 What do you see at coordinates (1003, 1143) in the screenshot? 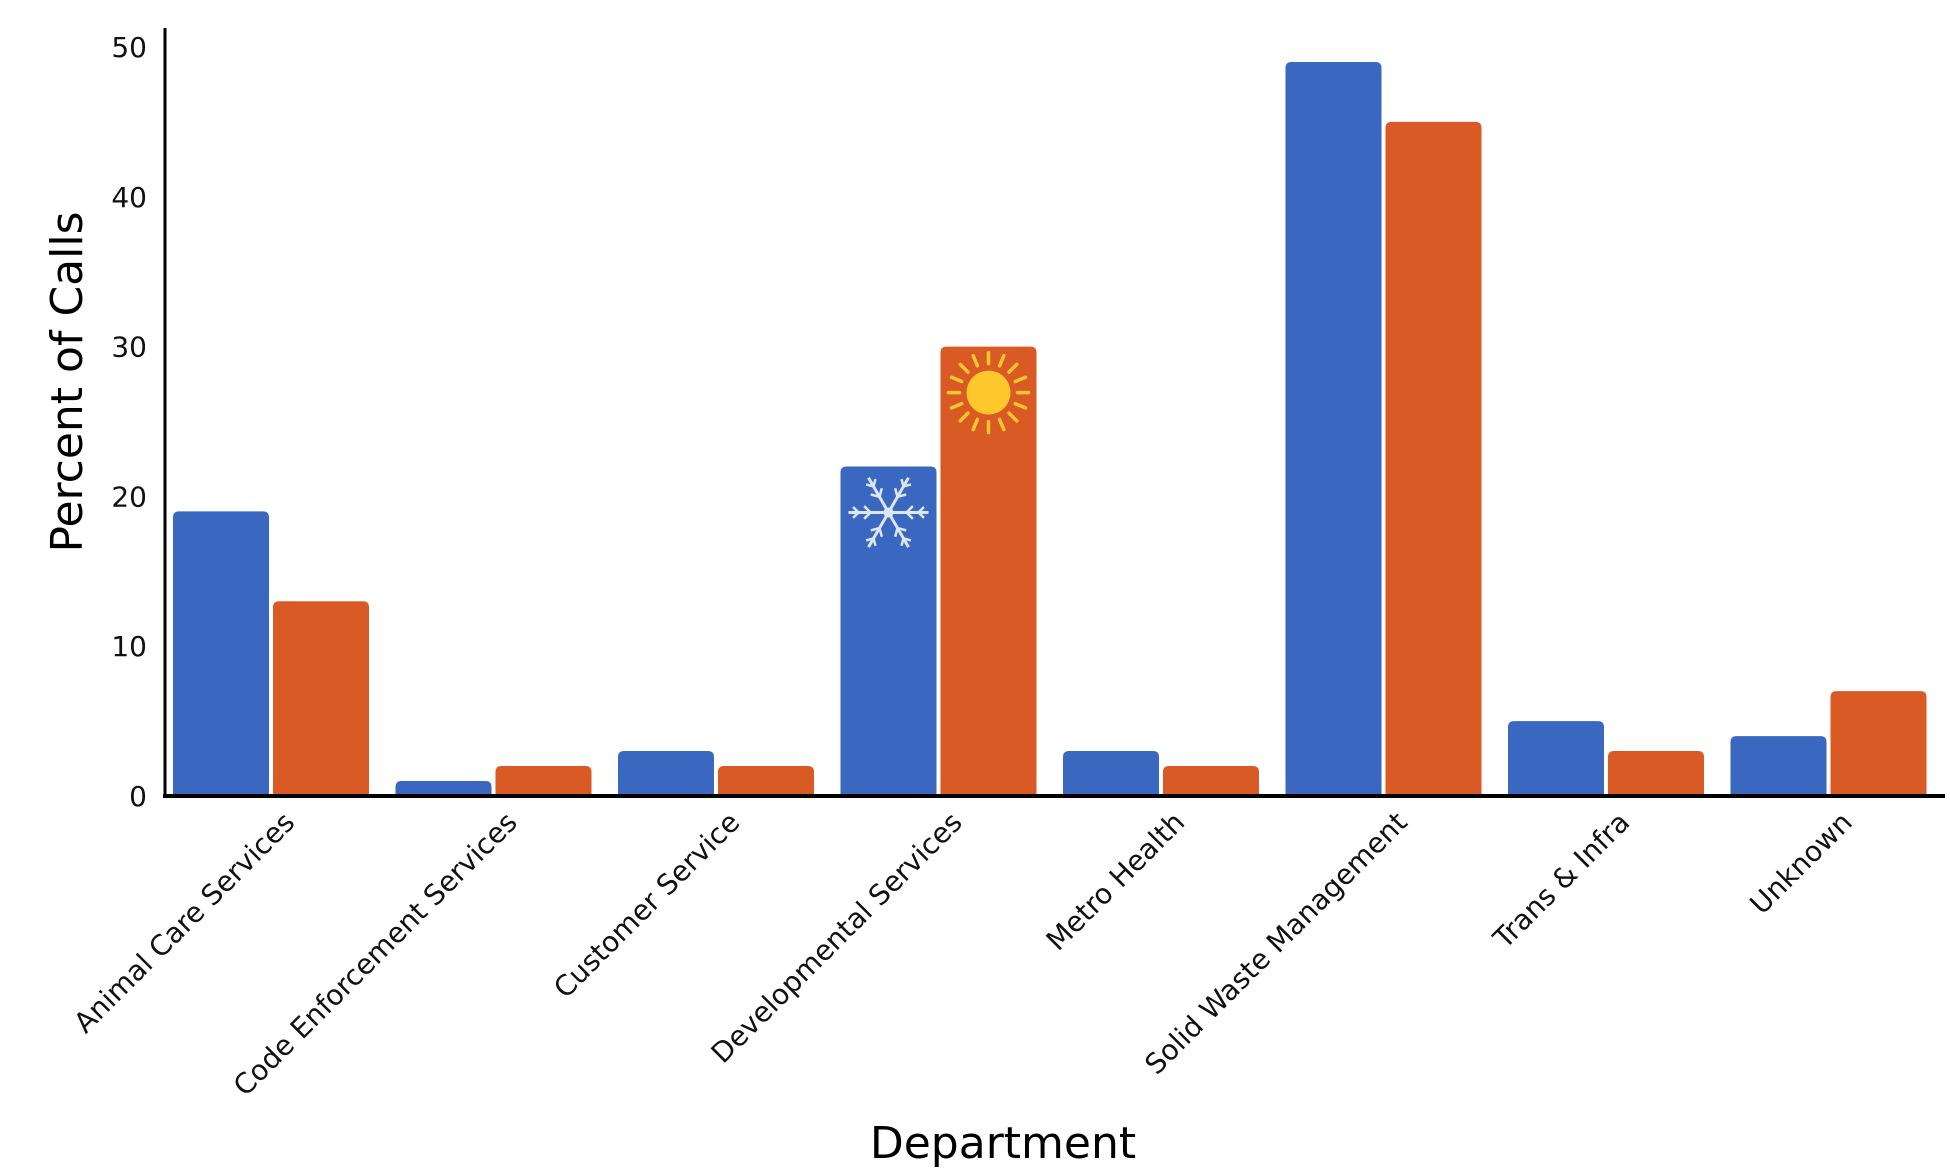
I see `x-axis-title: Department` at bounding box center [1003, 1143].